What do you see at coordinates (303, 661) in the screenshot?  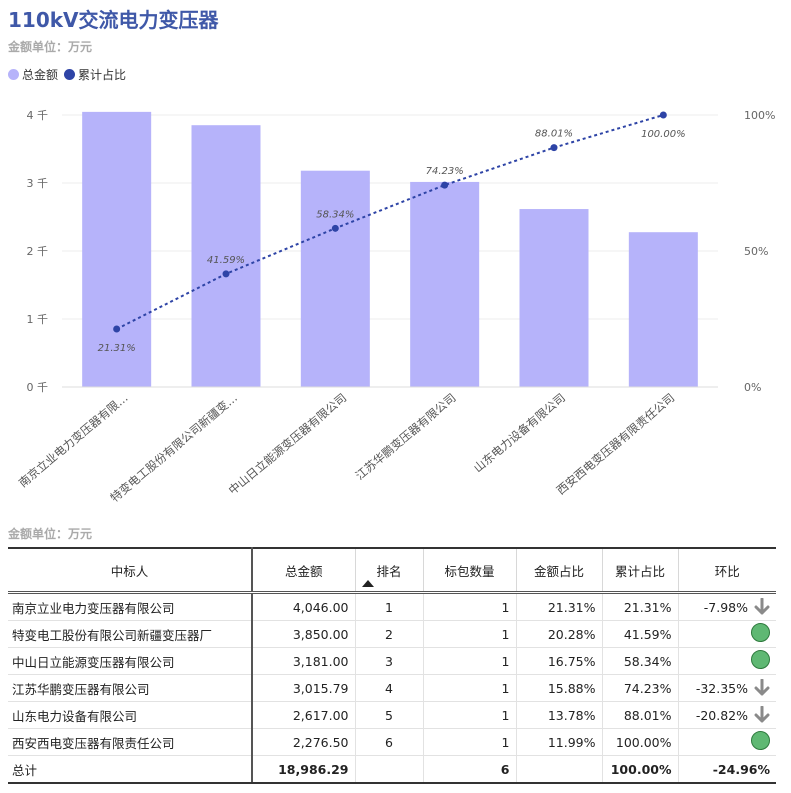 I see `cell-amount: 3,181.00` at bounding box center [303, 661].